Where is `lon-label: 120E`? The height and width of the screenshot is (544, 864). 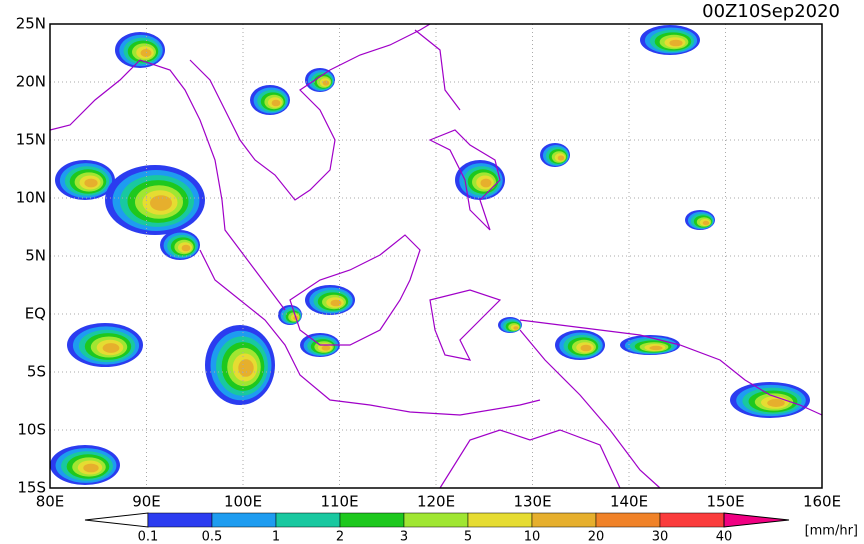 lon-label: 120E is located at coordinates (436, 502).